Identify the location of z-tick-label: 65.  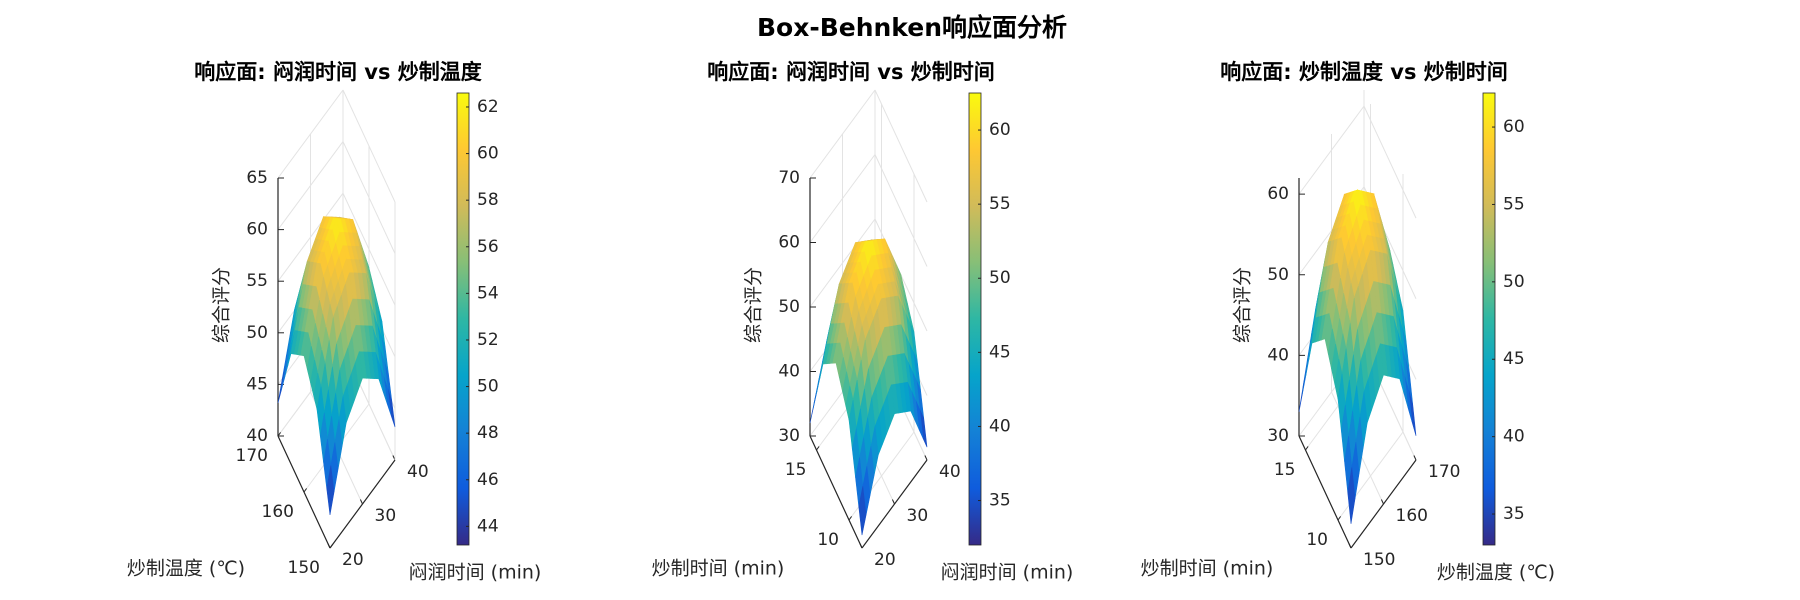
(257, 178).